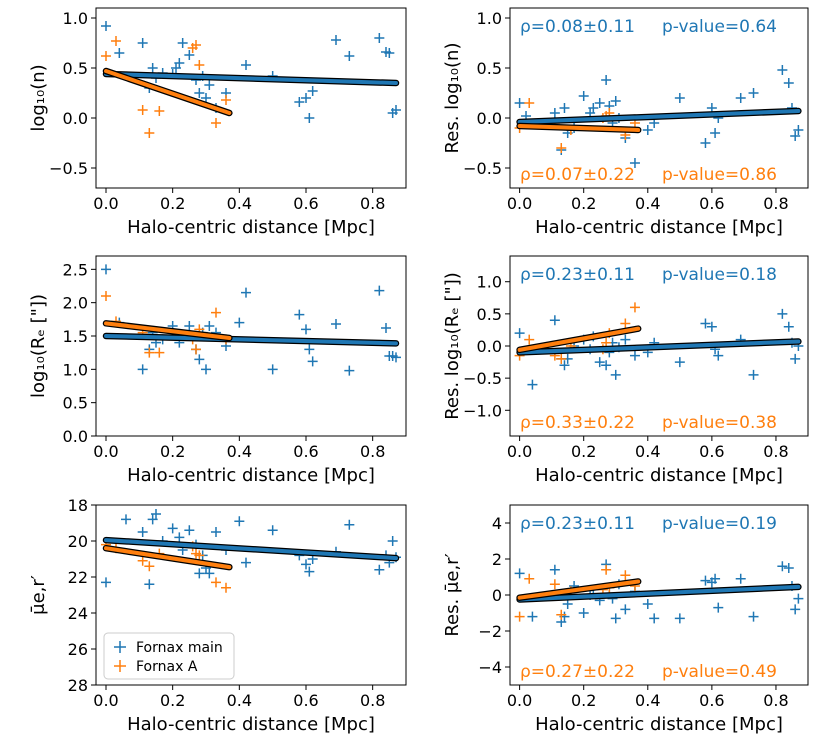 The image size is (830, 747). I want to click on legend-marker, so click(120, 647).